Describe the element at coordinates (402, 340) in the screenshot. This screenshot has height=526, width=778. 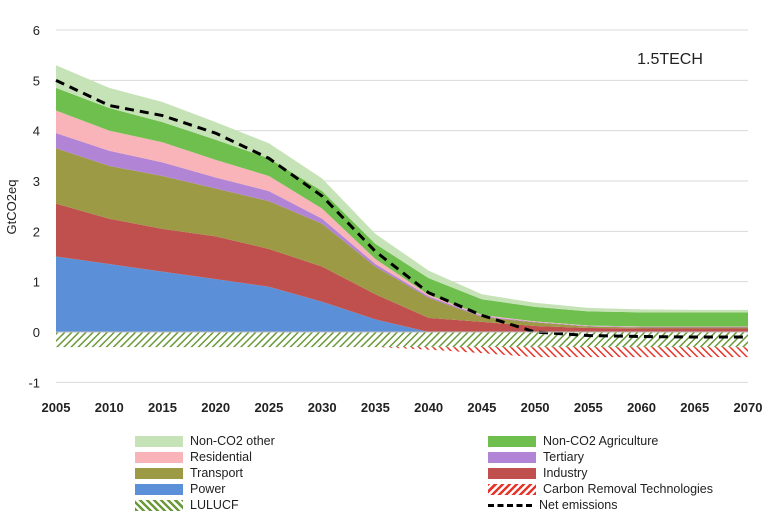
I see `area-lulucf` at that location.